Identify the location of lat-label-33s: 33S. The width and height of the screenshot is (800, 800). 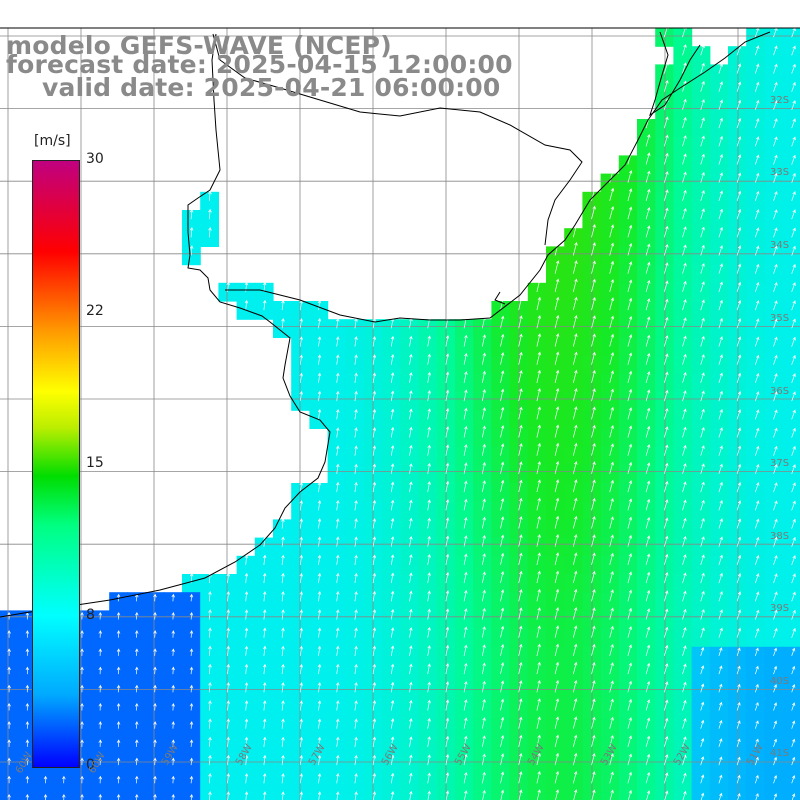
(780, 172).